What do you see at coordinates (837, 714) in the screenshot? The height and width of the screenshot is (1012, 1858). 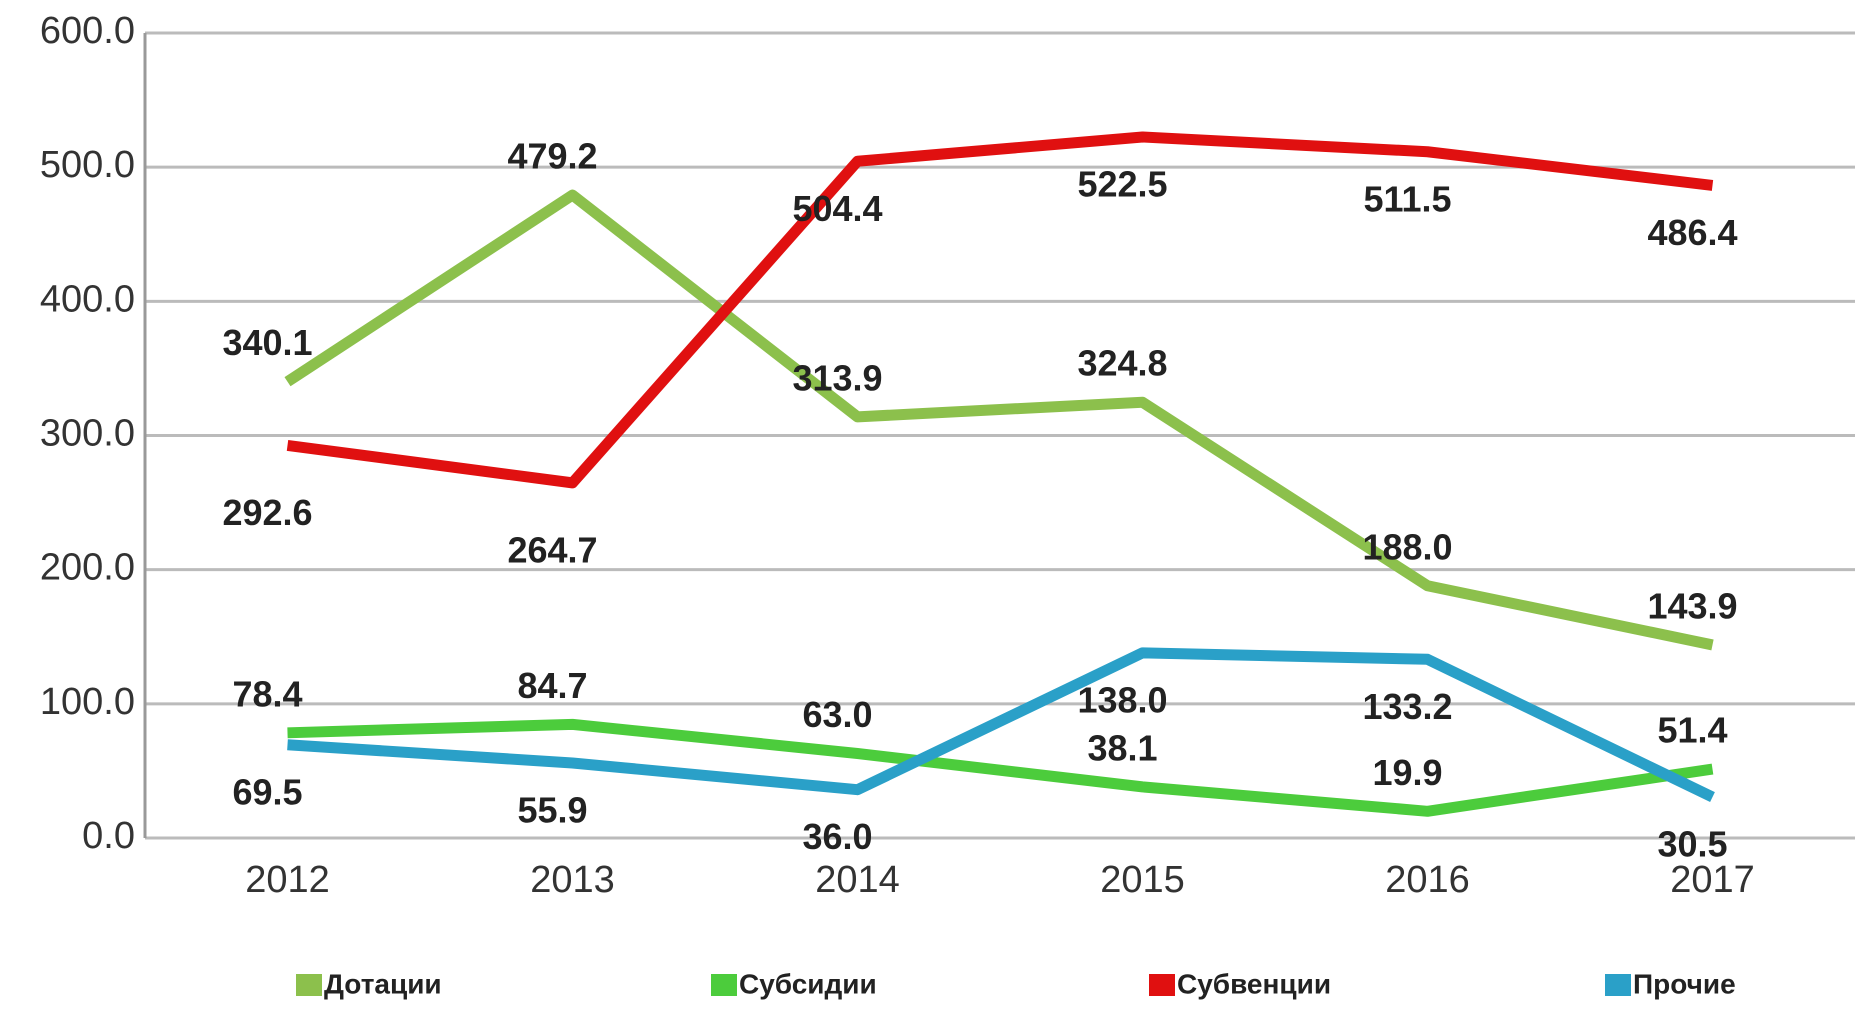 I see `data-label: 63.0` at bounding box center [837, 714].